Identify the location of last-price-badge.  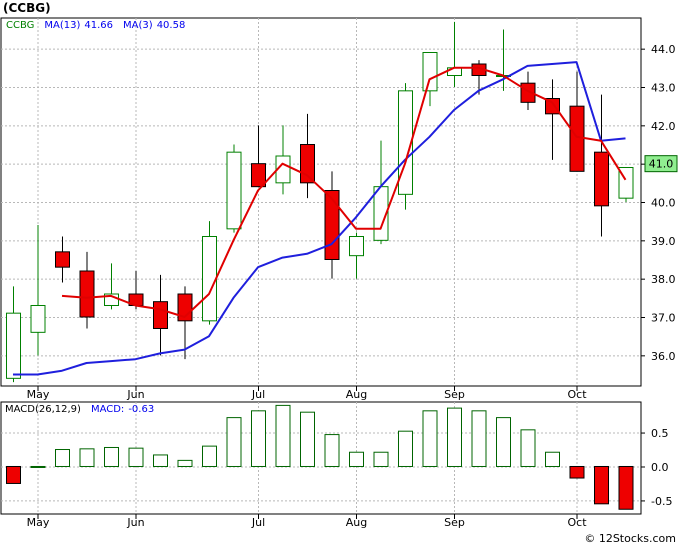
(661, 164).